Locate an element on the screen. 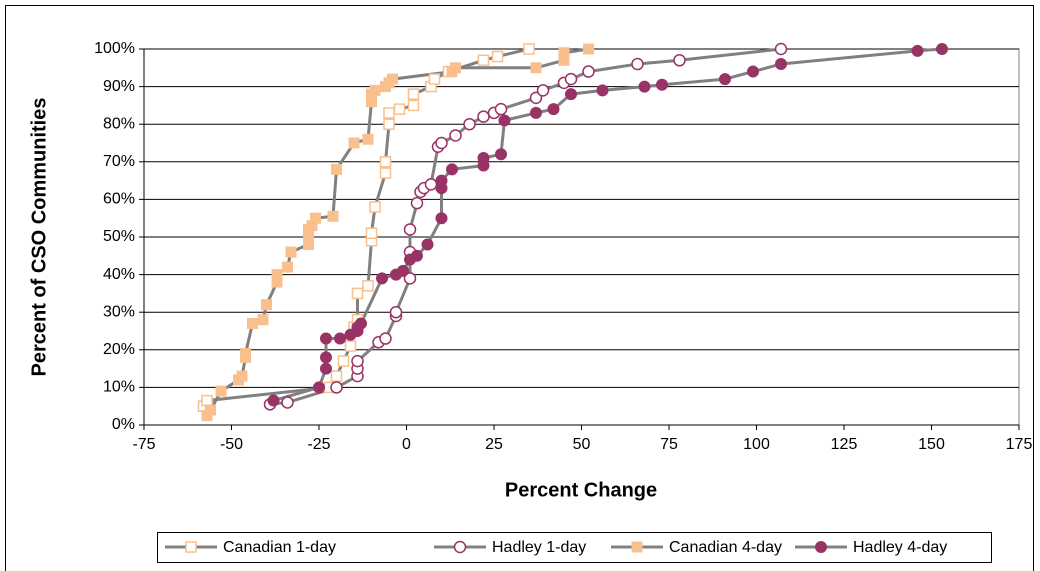  x-tick-label: 0 is located at coordinates (406, 444).